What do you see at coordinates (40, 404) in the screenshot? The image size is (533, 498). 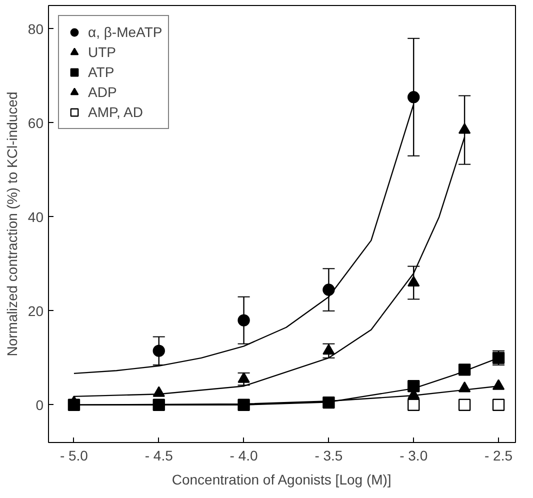 I see `y-tick-label: 0` at bounding box center [40, 404].